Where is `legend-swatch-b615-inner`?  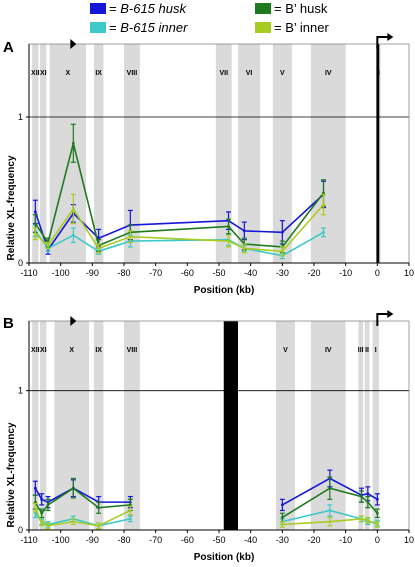
legend-swatch-b615-inner is located at coordinates (98, 27).